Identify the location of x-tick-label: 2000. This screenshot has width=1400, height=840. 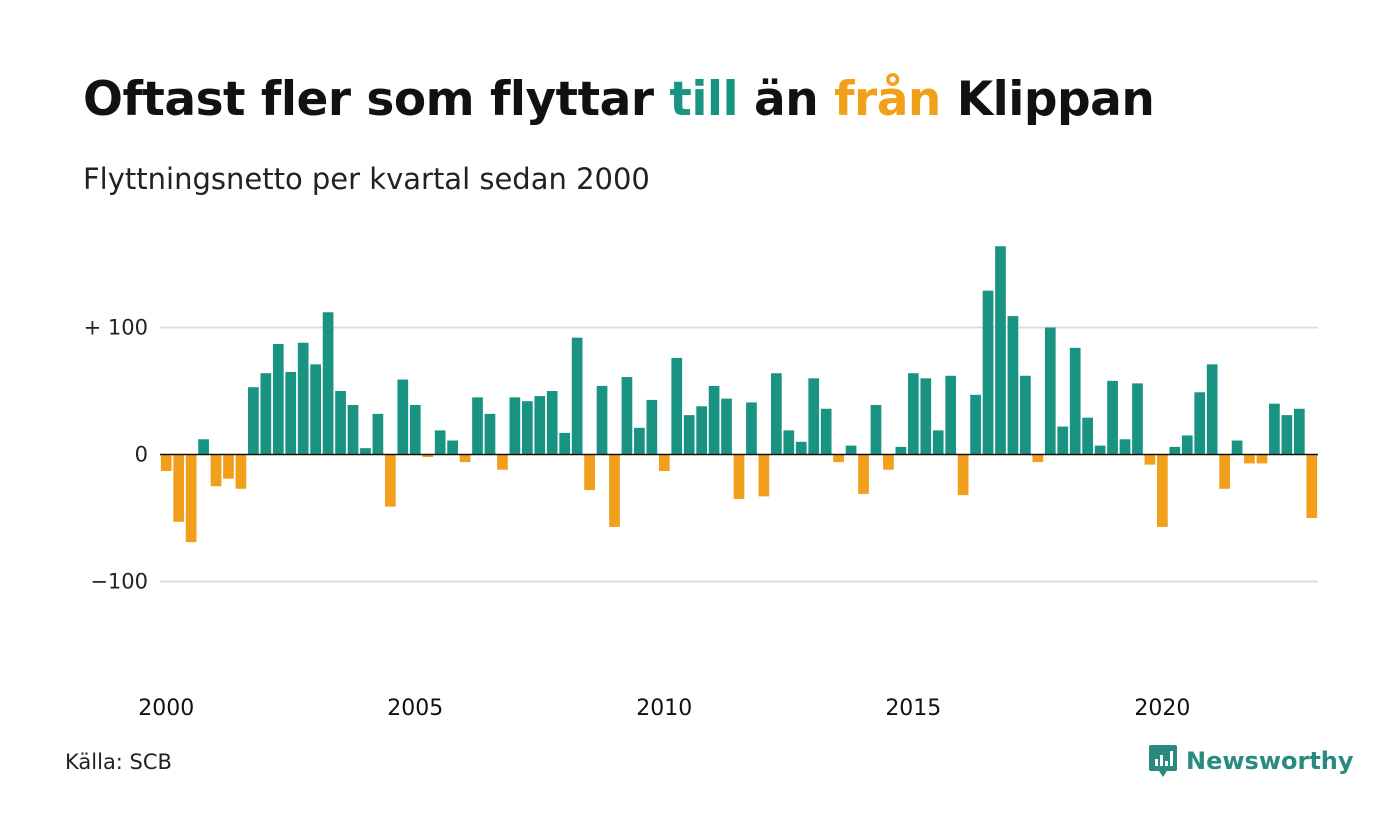
(166, 708).